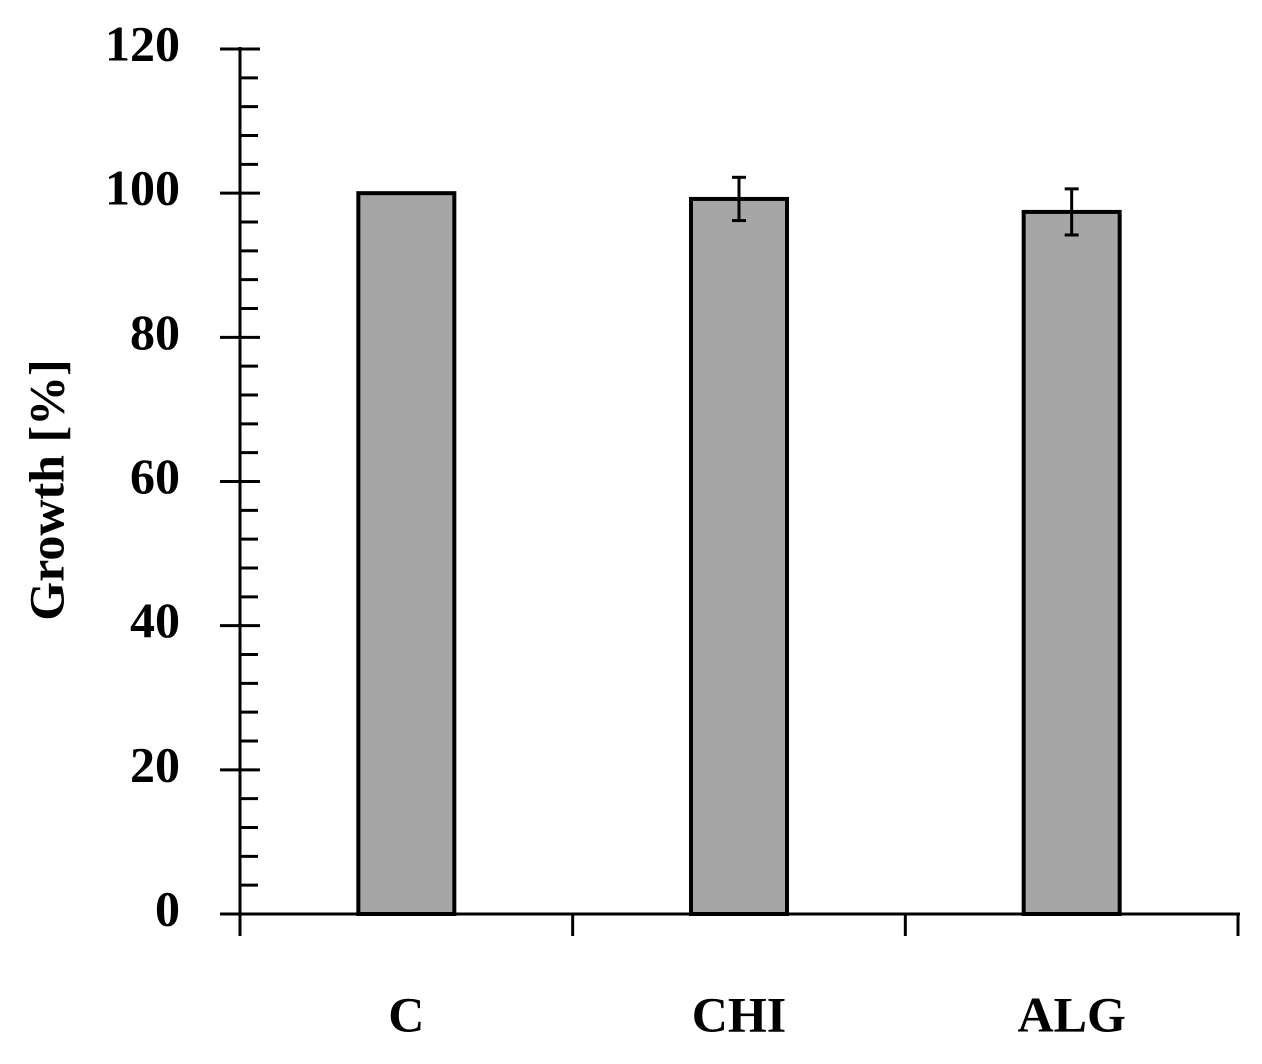 The image size is (1262, 1064). I want to click on x-tick-label: ALG, so click(1071, 1014).